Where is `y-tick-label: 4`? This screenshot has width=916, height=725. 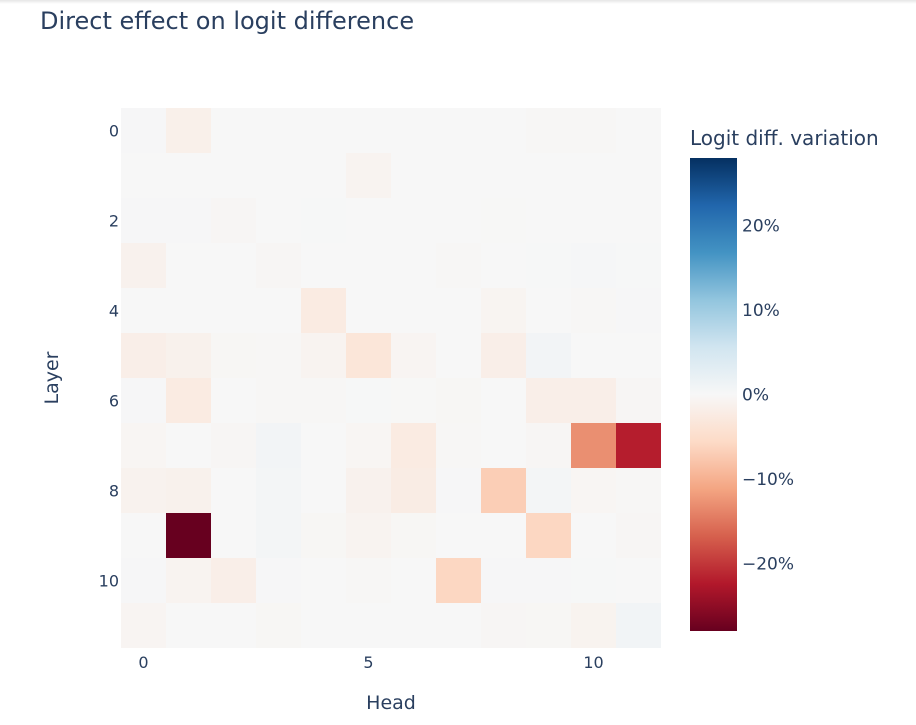 y-tick-label: 4 is located at coordinates (114, 311).